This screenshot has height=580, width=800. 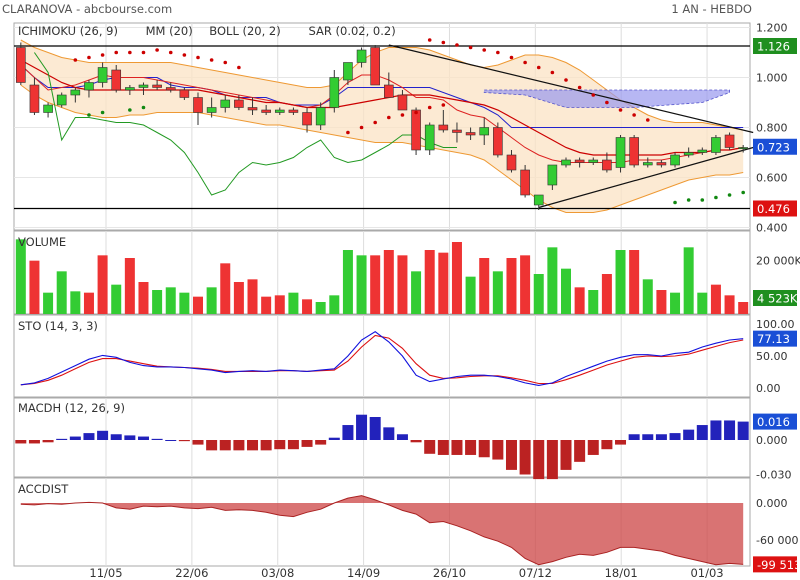 I want to click on sto-title: STO (14, 3, 3), so click(x=58, y=326).